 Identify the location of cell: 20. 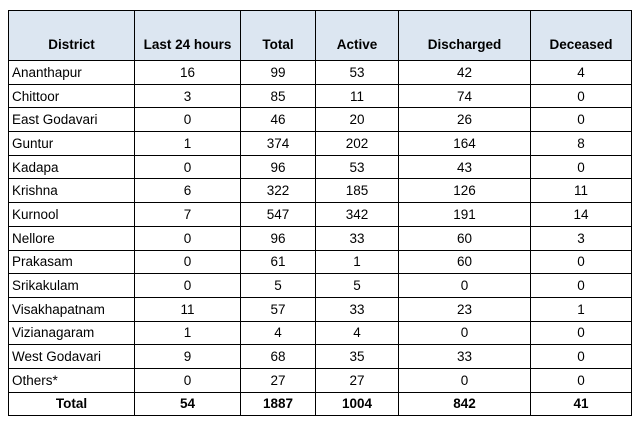
(357, 120).